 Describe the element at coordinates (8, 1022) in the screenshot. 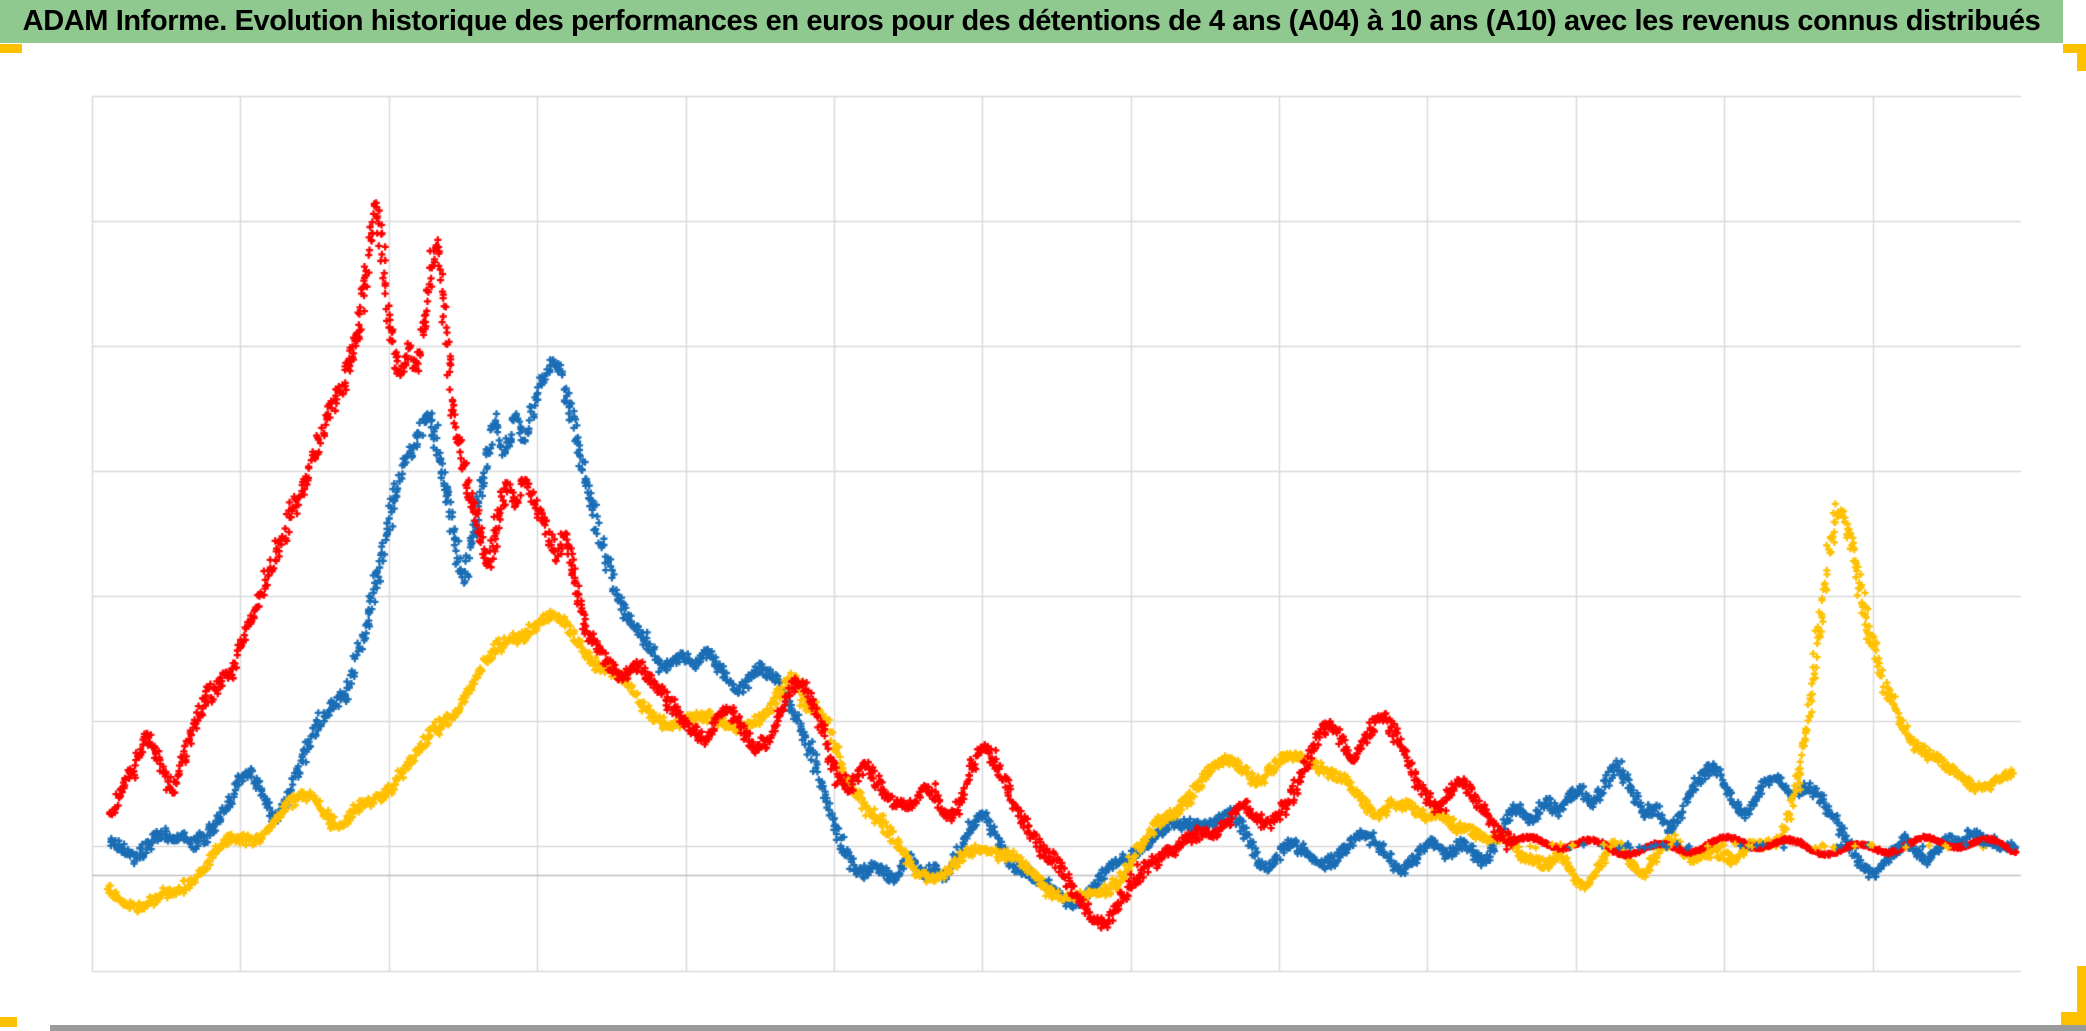

I see `yellow-accent-bottom-left` at that location.